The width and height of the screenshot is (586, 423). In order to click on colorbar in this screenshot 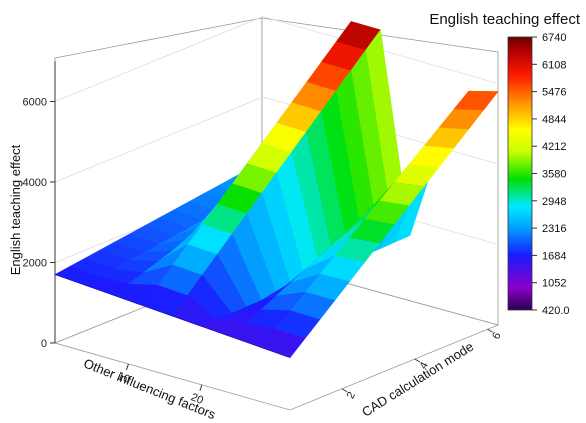, I will do `click(520, 173)`.